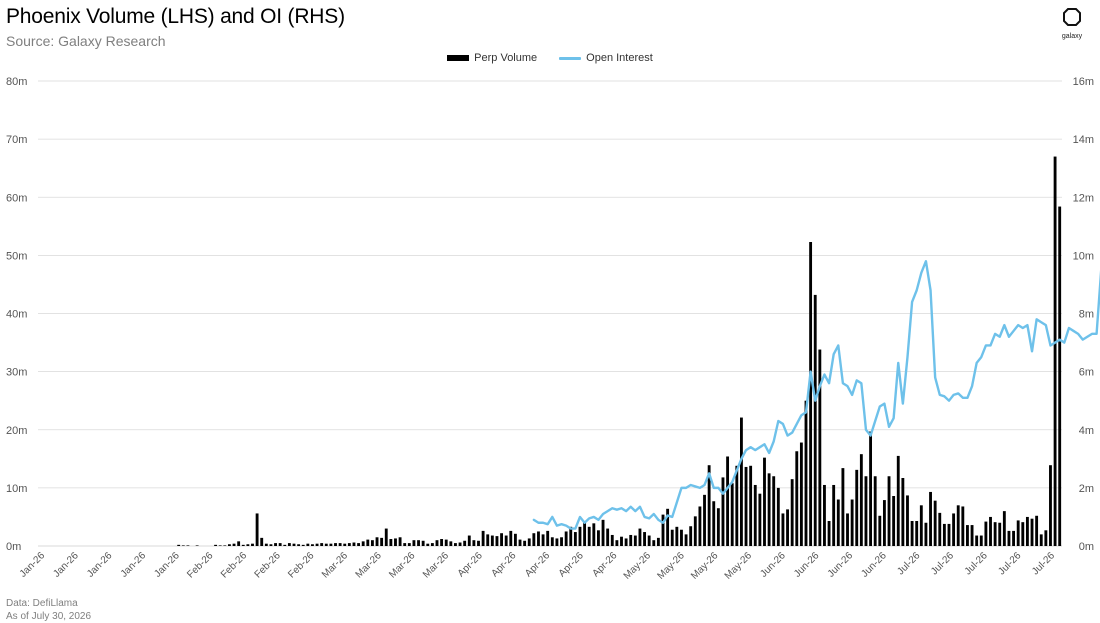 This screenshot has width=1100, height=623. What do you see at coordinates (42, 603) in the screenshot?
I see `footer-data-source: Data: DefiLlama` at bounding box center [42, 603].